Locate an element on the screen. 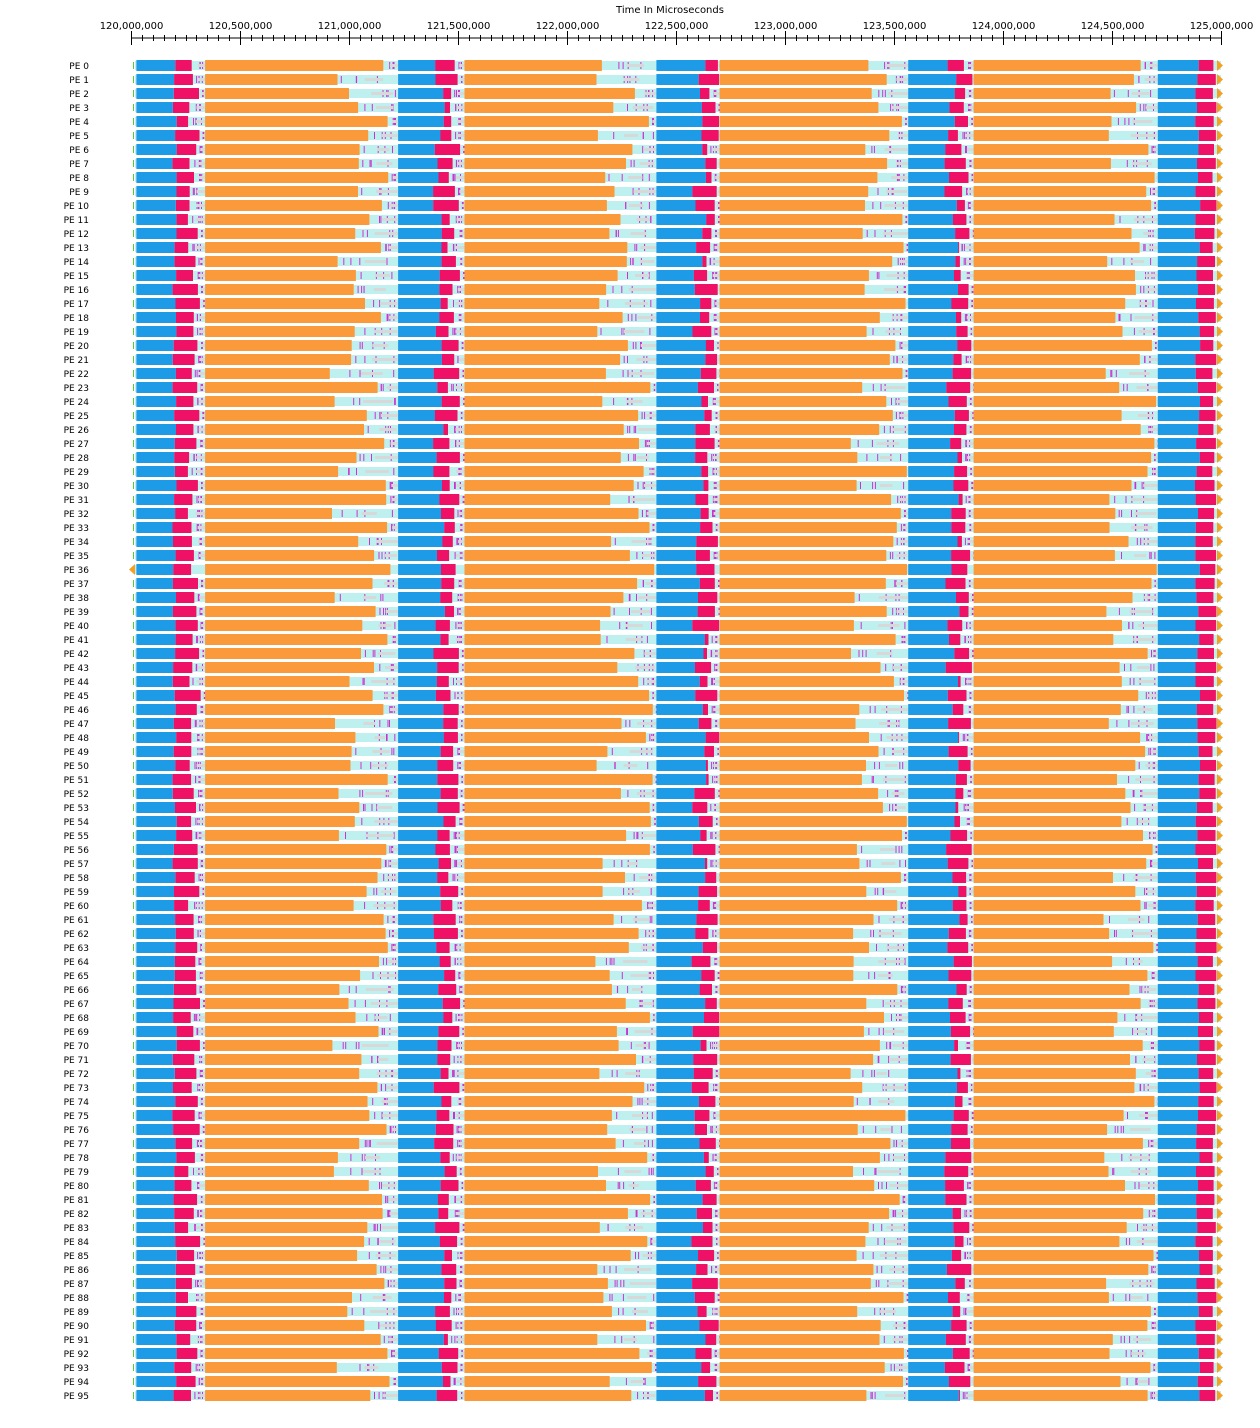 This screenshot has height=1428, width=1260. row-label: PE 21 is located at coordinates (76, 361).